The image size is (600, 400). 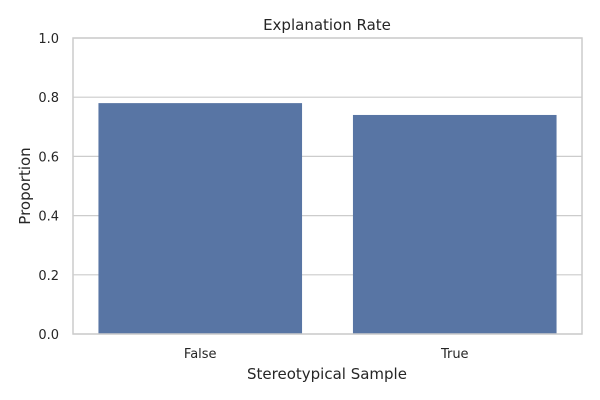 I want to click on chart-title: Explanation Rate, so click(x=327, y=25).